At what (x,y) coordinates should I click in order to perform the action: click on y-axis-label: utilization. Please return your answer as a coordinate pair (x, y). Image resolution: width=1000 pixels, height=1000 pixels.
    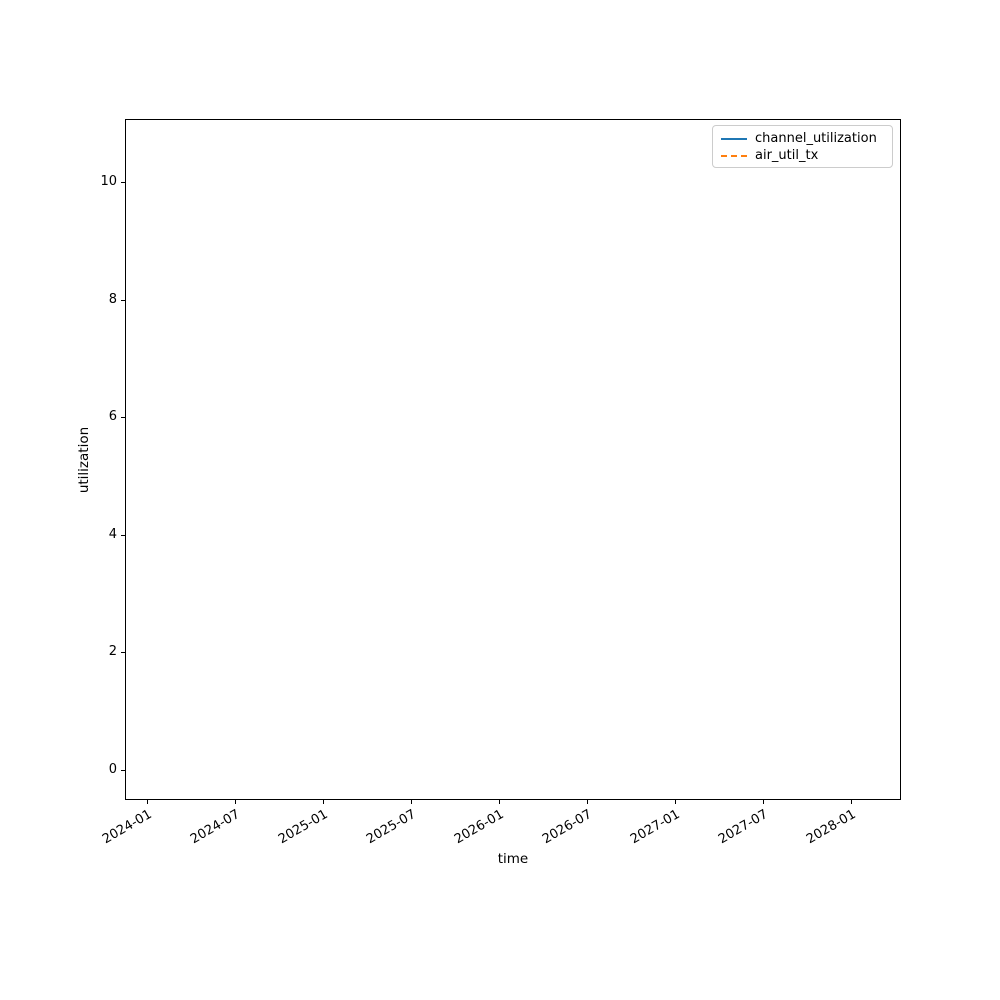
    Looking at the image, I should click on (84, 460).